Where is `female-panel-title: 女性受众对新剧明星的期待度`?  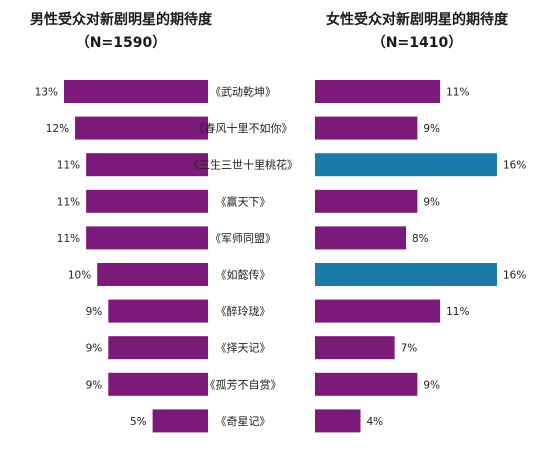
female-panel-title: 女性受众对新剧明星的期待度 is located at coordinates (417, 19).